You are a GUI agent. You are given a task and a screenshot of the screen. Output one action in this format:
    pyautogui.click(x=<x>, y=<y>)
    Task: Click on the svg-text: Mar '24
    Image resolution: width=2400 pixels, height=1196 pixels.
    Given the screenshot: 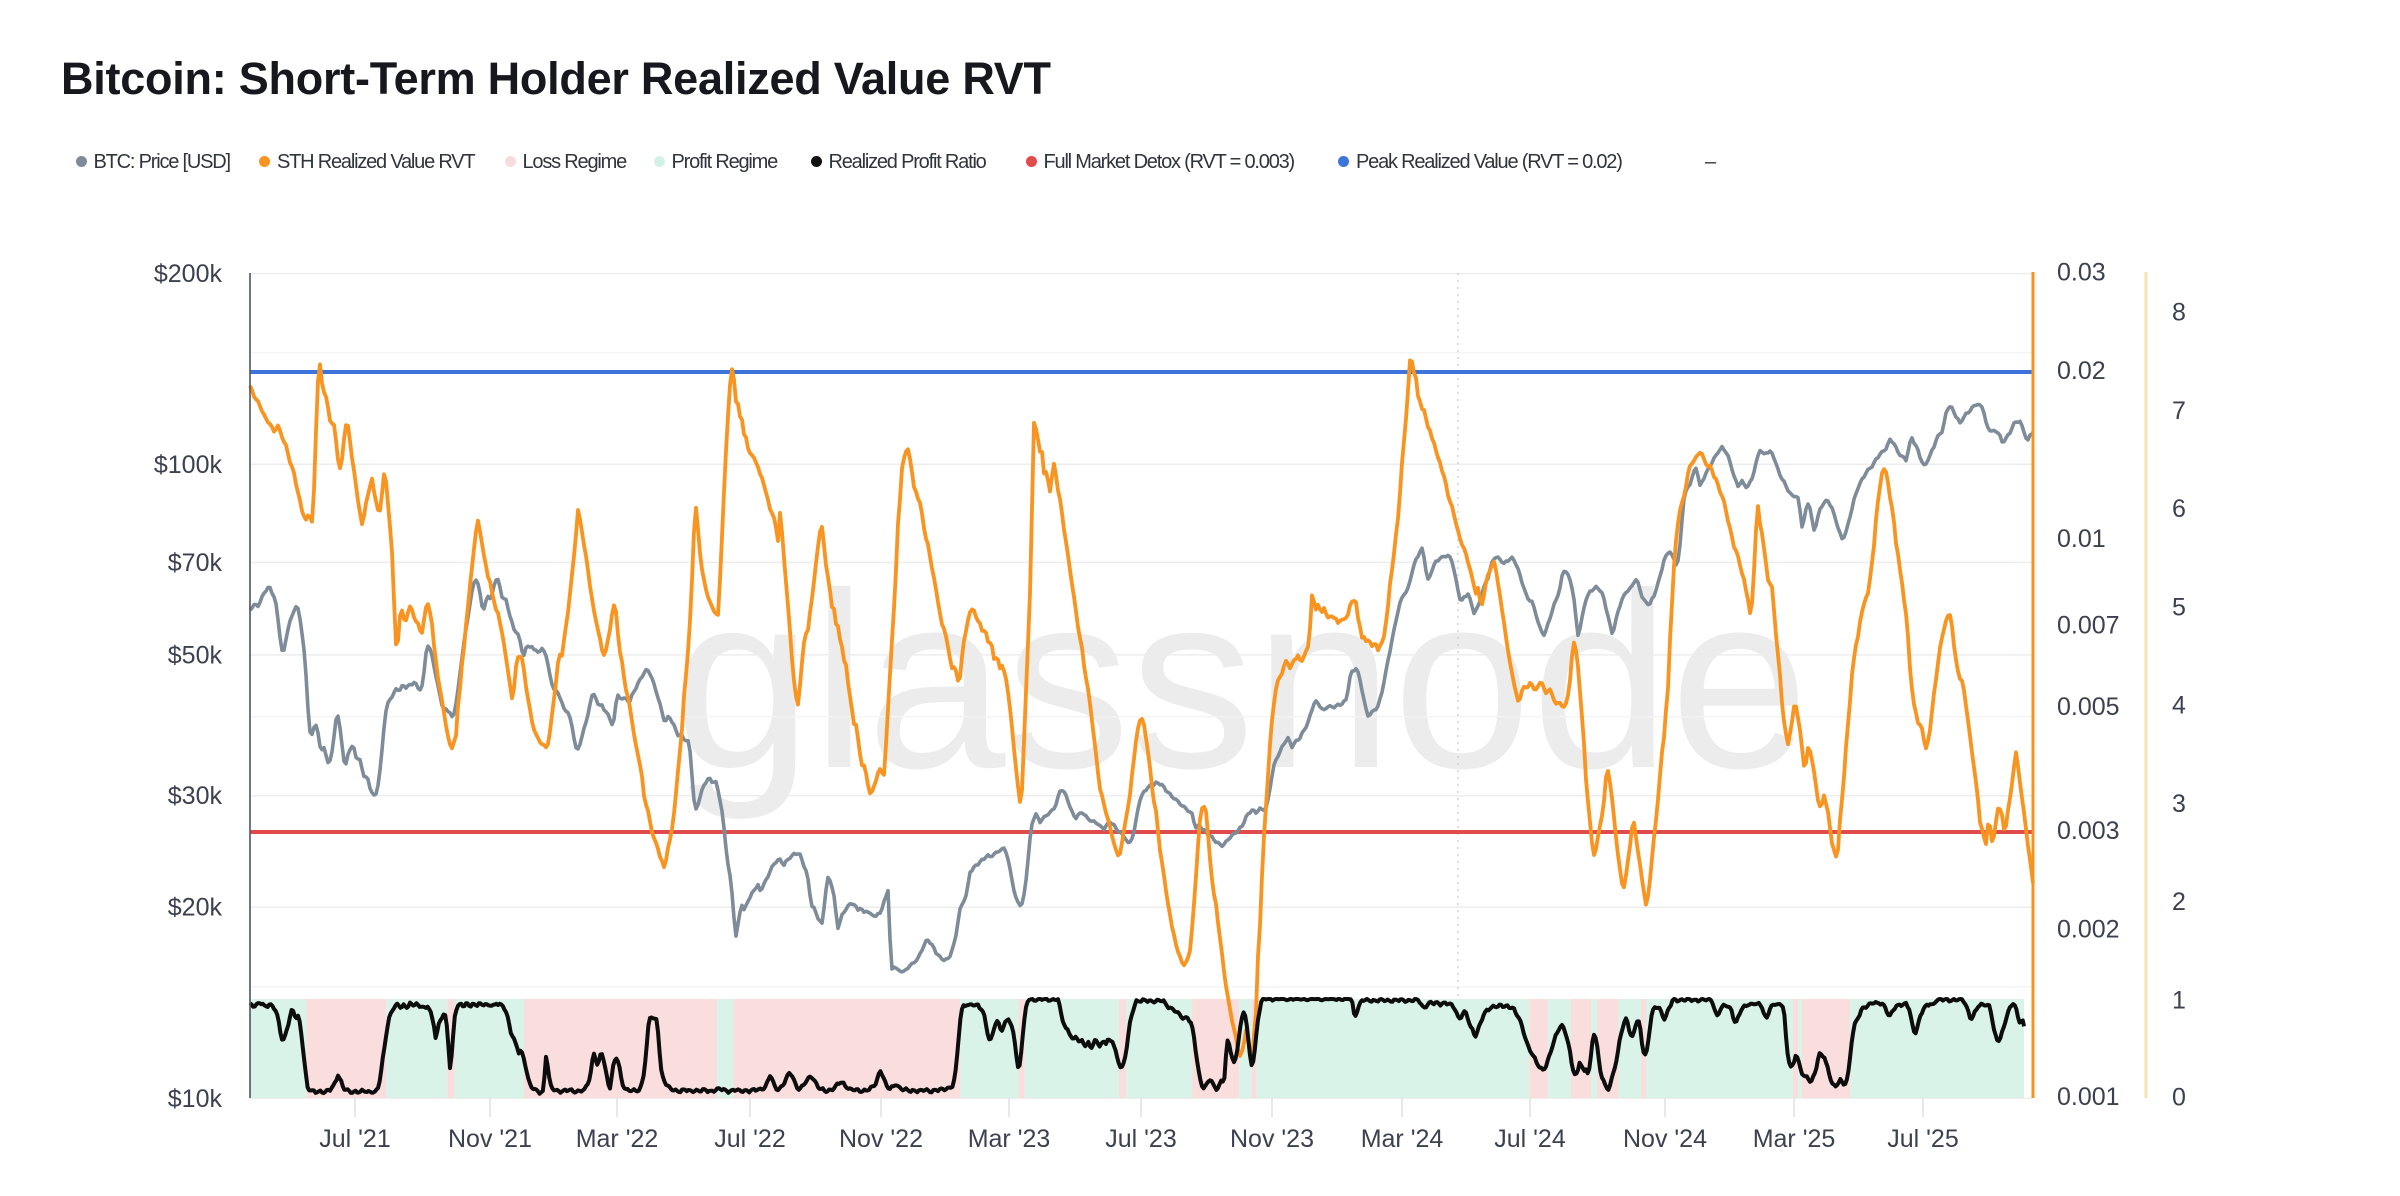 What is the action you would take?
    pyautogui.click(x=1402, y=1139)
    